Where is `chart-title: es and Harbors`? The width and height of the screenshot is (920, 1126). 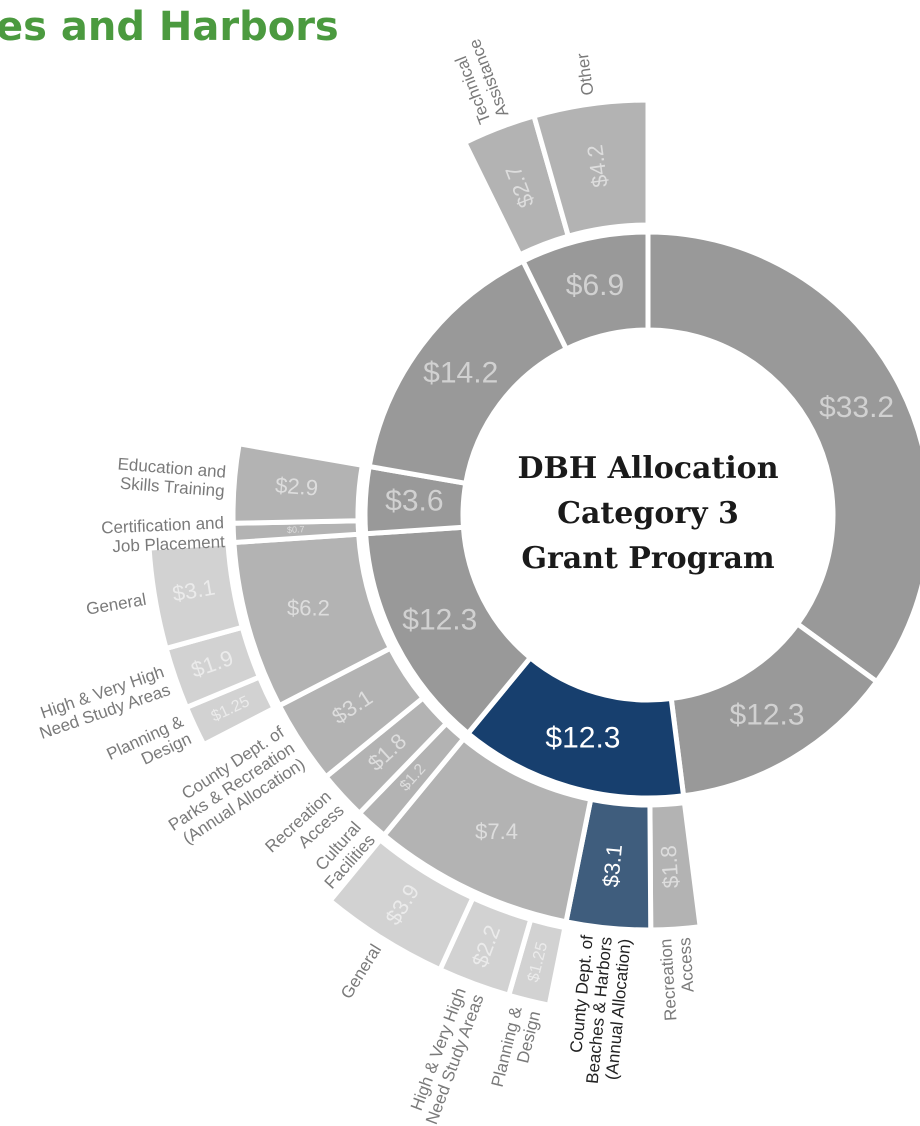
chart-title: es and Harbors is located at coordinates (169, 27).